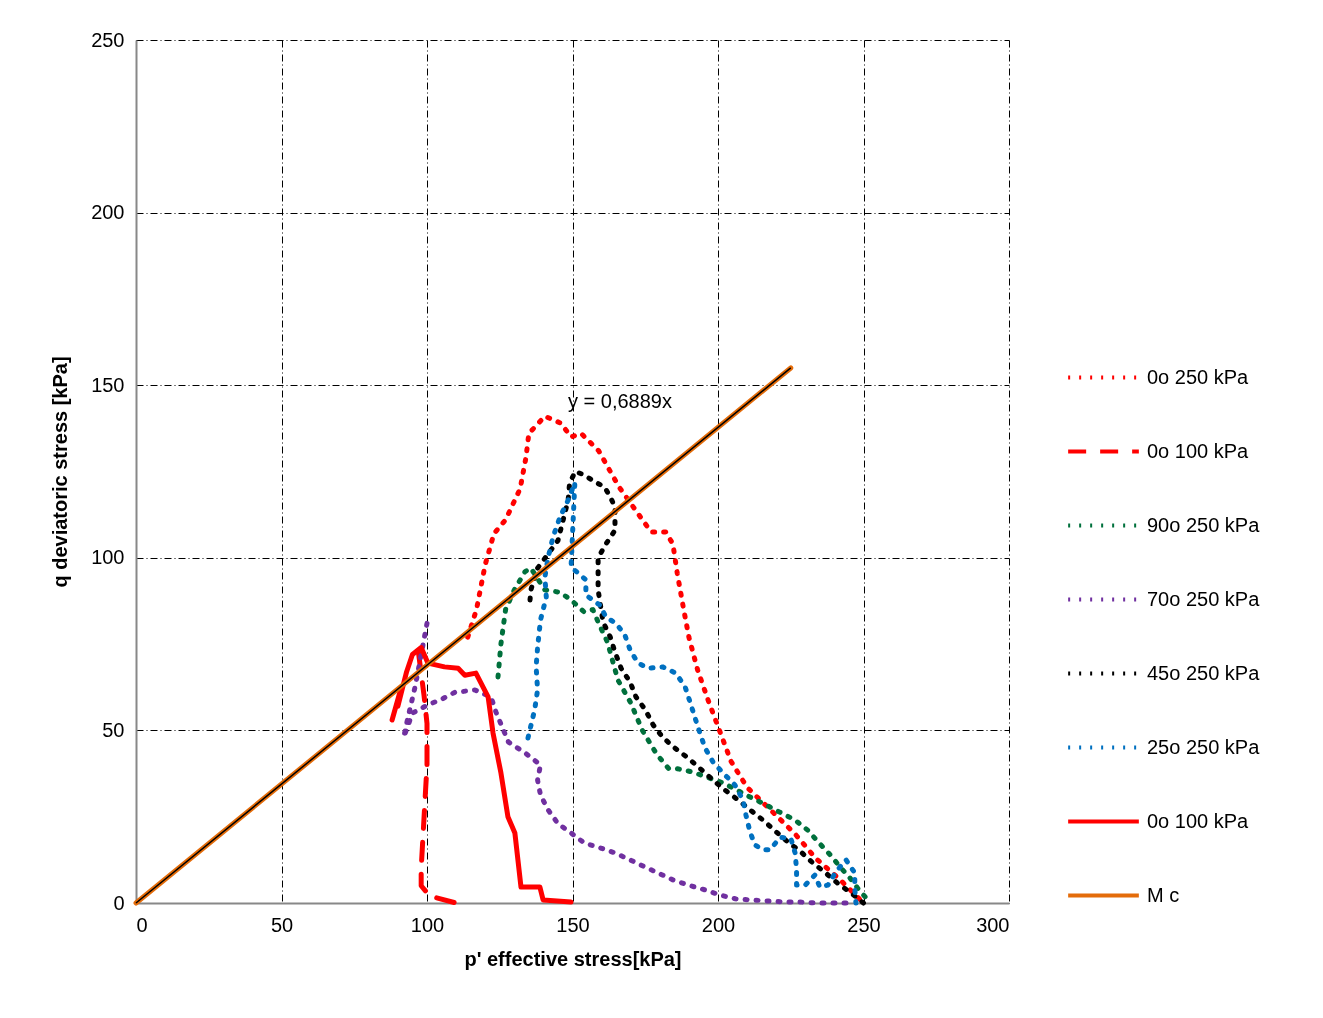  Describe the element at coordinates (60, 472) in the screenshot. I see `y-axis-title: q deviatoric stress [kPa]` at that location.